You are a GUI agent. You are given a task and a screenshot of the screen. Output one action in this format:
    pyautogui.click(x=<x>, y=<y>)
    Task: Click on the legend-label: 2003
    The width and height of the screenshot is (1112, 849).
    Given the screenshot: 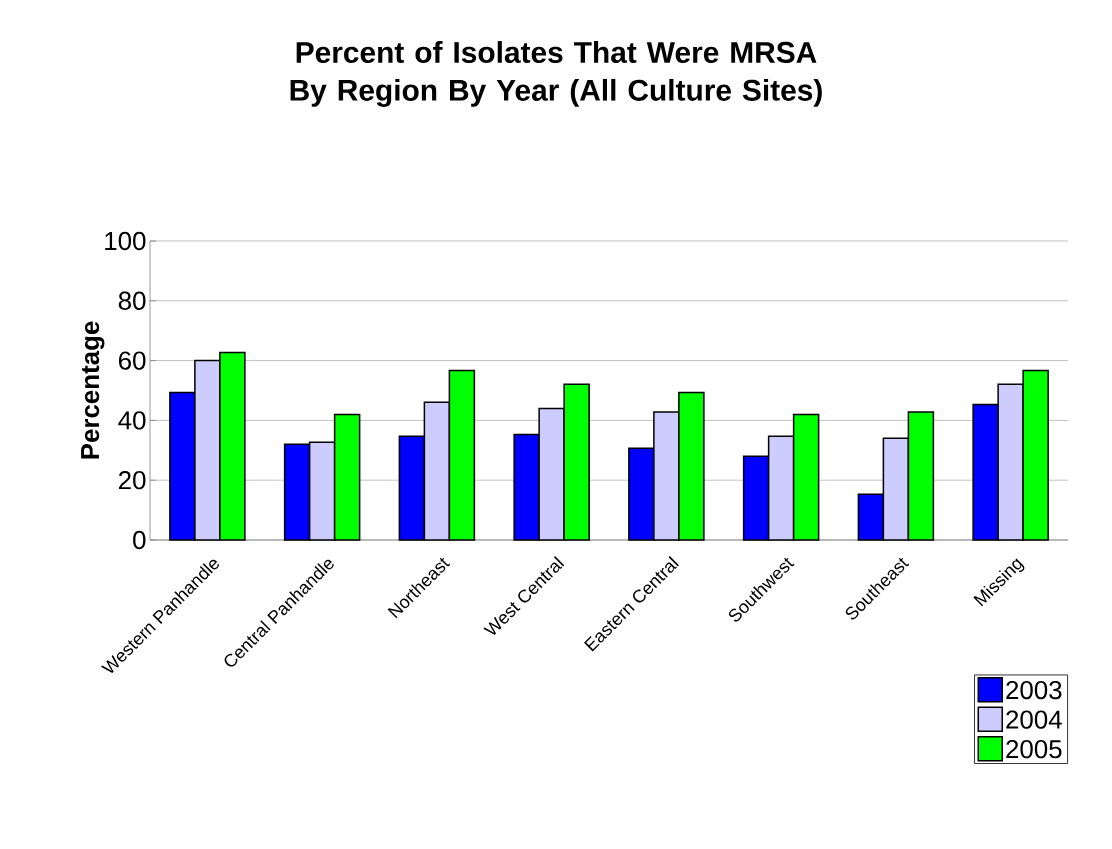 What is the action you would take?
    pyautogui.click(x=1034, y=690)
    